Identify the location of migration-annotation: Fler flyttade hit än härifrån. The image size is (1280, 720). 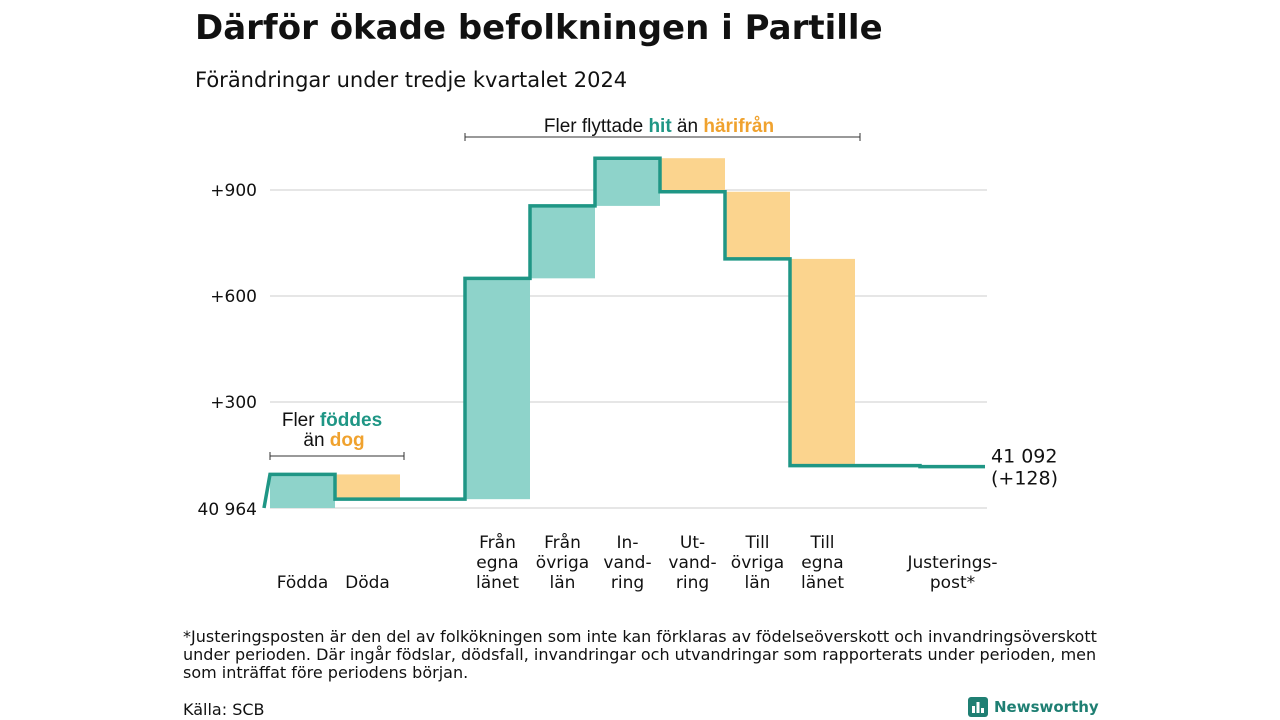
(662, 128).